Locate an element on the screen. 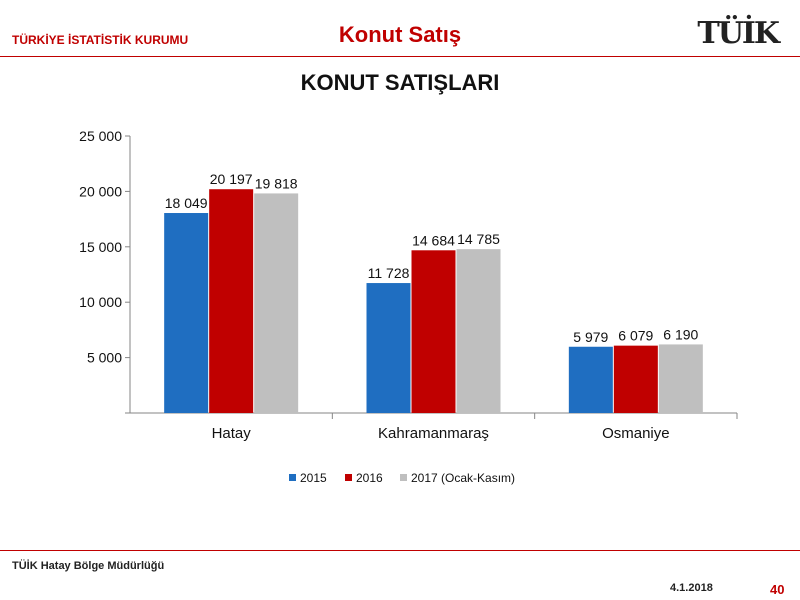 This screenshot has height=600, width=800. y-tick-label: 10 000 is located at coordinates (100, 302).